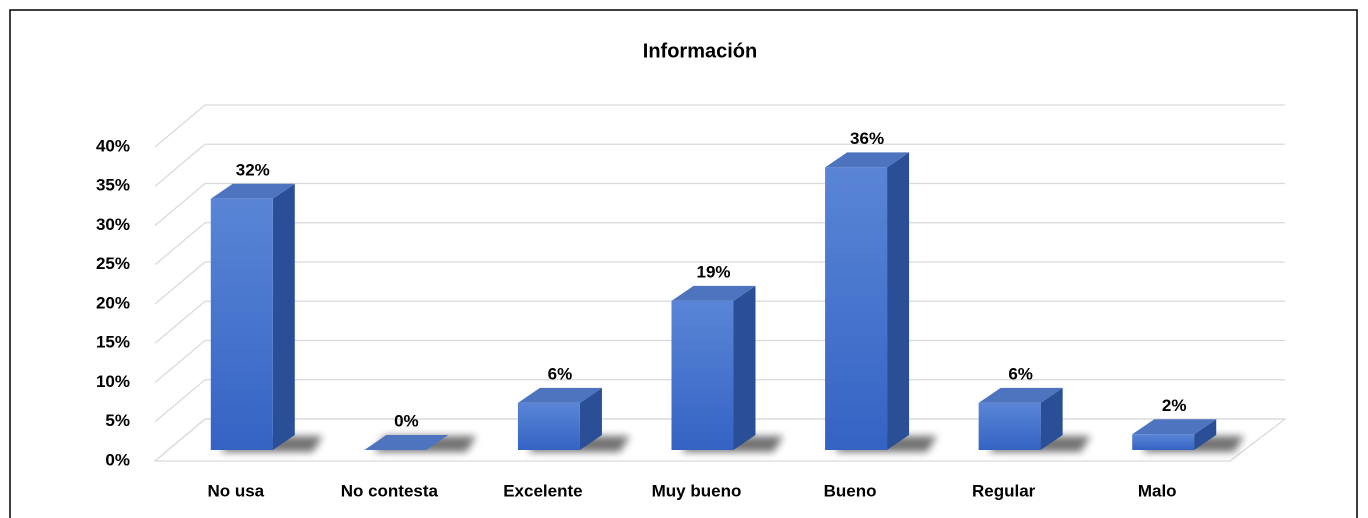 The image size is (1368, 518). What do you see at coordinates (390, 490) in the screenshot?
I see `x-tick-label: No contesta` at bounding box center [390, 490].